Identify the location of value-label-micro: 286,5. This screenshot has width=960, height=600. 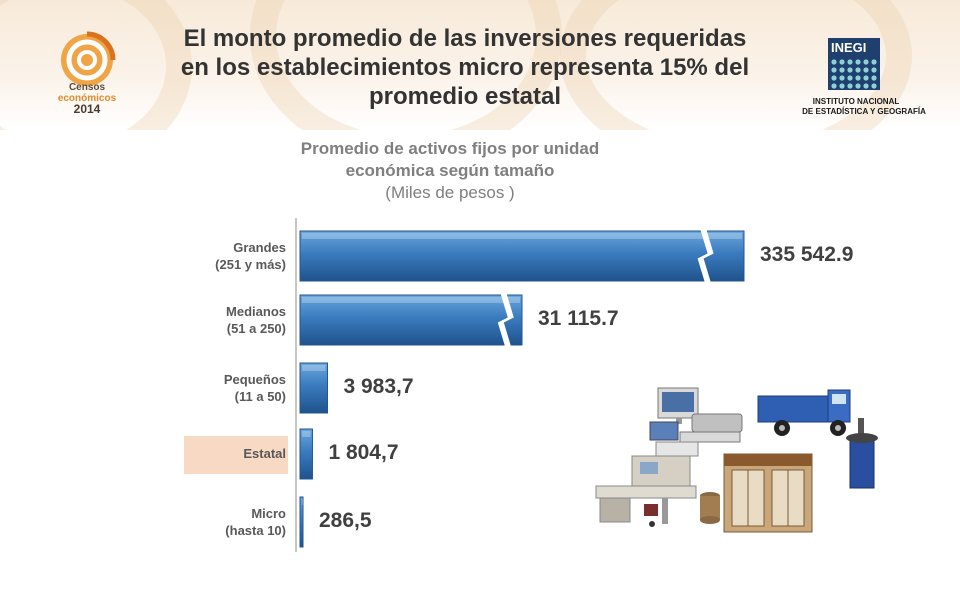
(345, 520).